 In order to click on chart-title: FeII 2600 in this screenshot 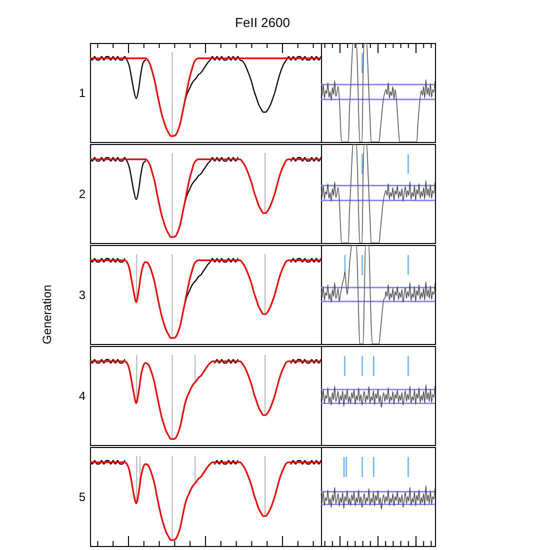, I will do `click(262, 22)`.